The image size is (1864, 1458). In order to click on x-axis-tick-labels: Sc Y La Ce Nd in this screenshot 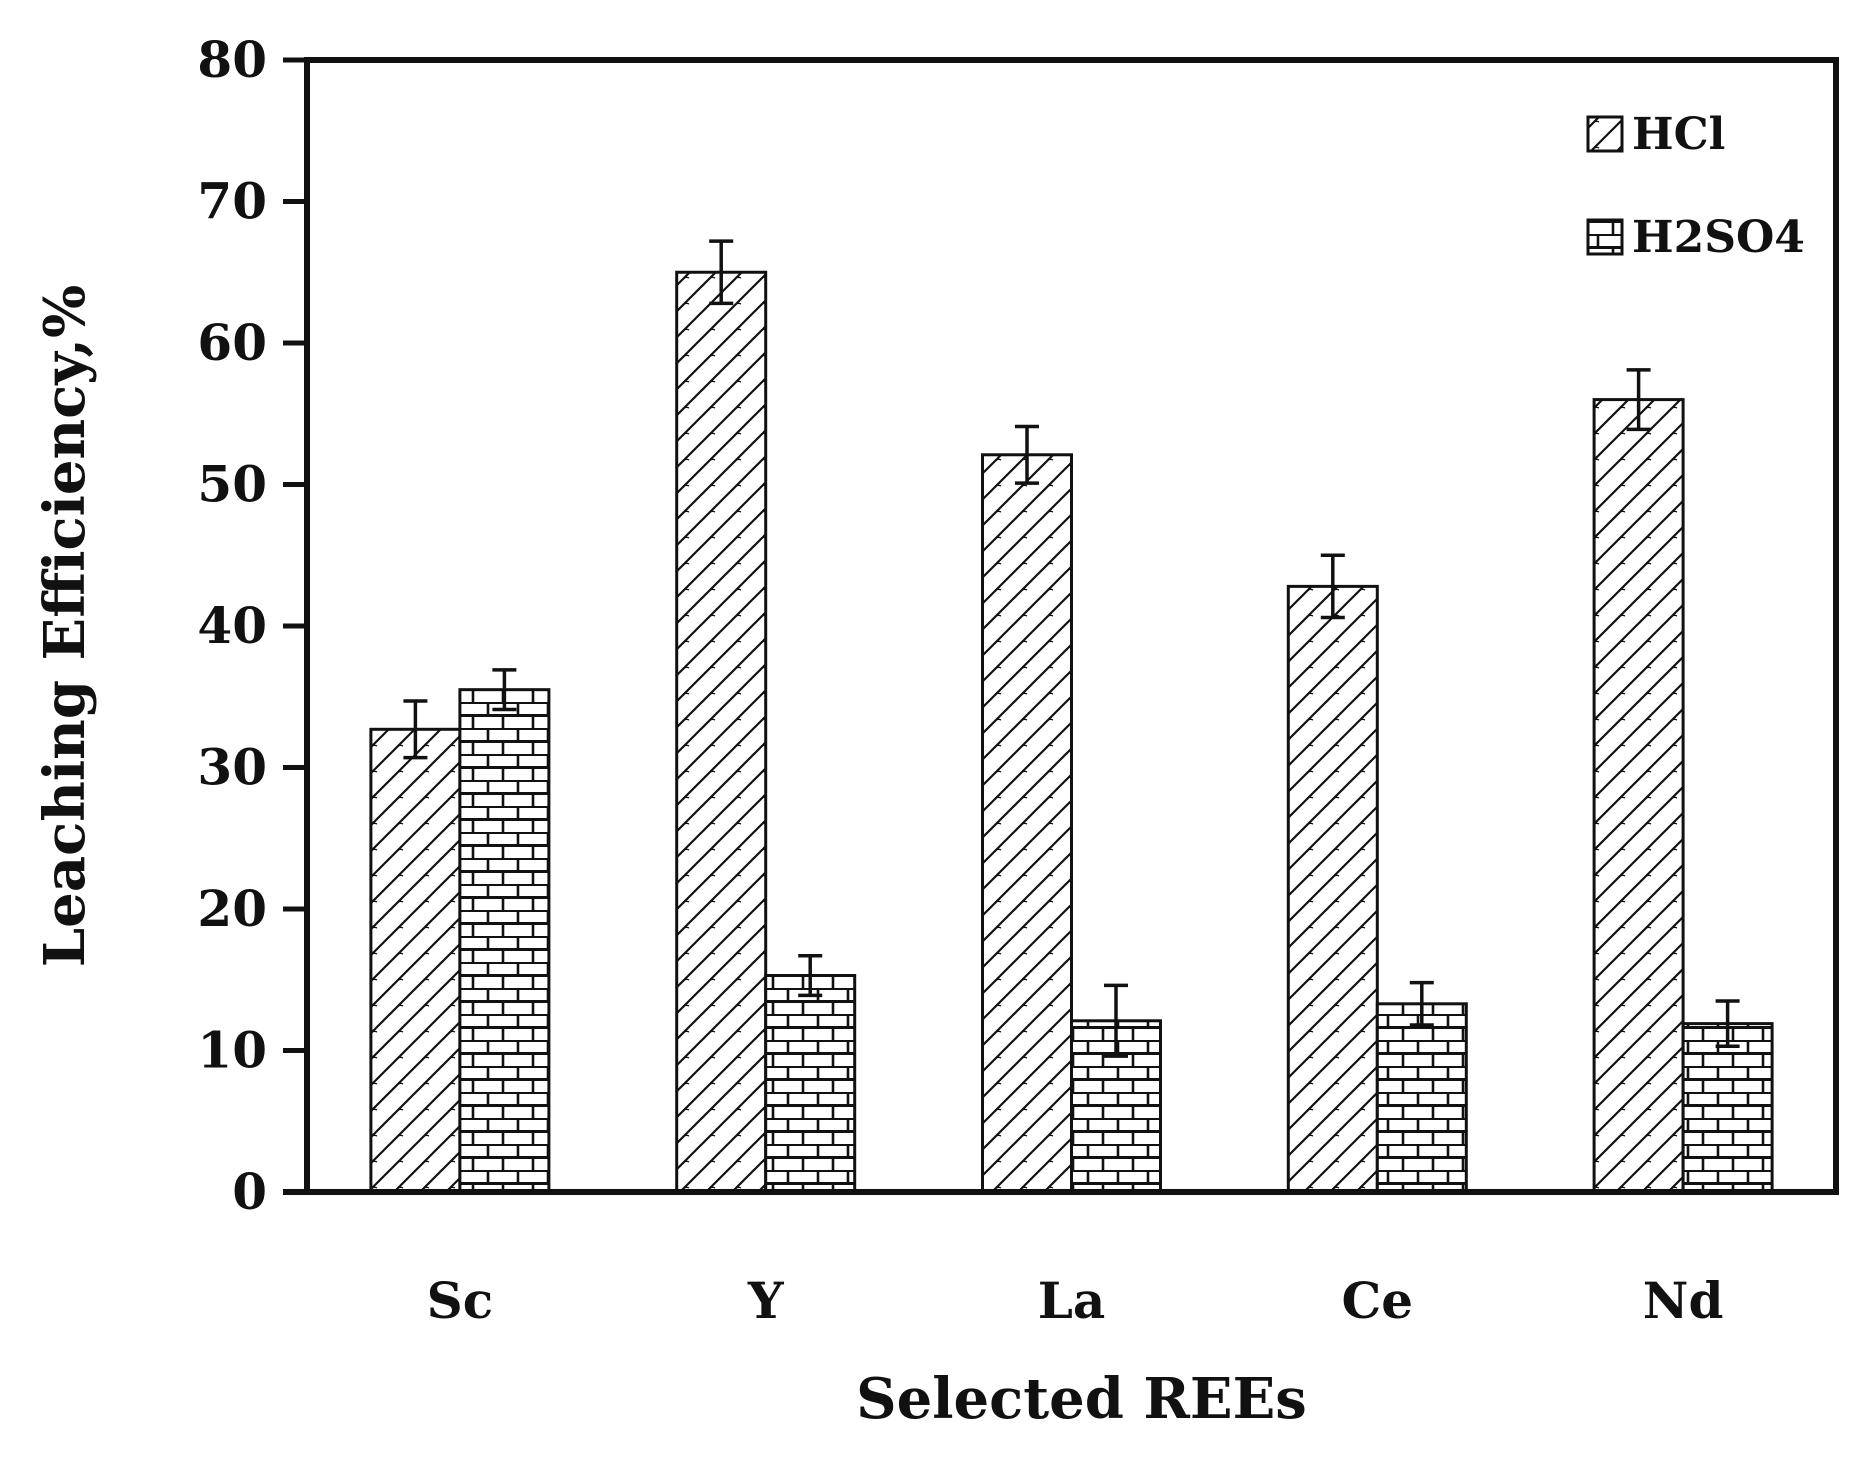, I will do `click(1075, 1300)`.